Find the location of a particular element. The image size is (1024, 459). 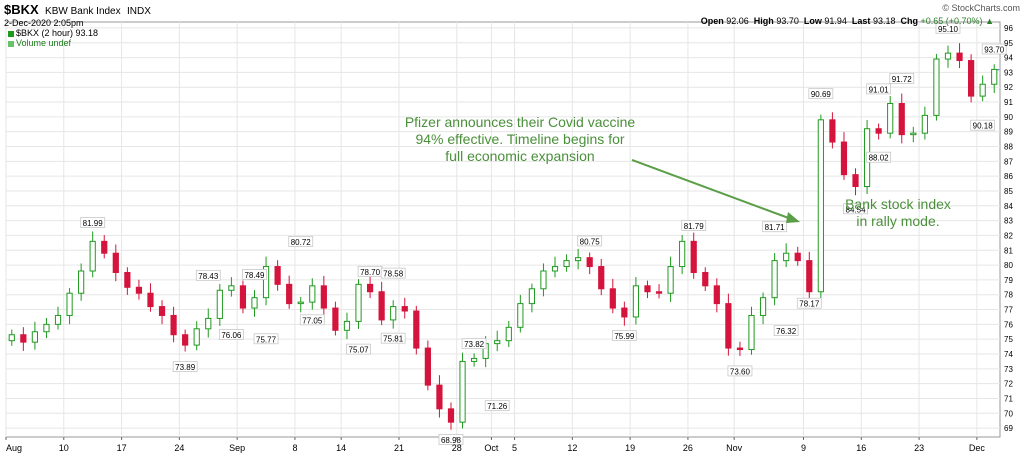

y-tick-label: 92 is located at coordinates (1008, 87).